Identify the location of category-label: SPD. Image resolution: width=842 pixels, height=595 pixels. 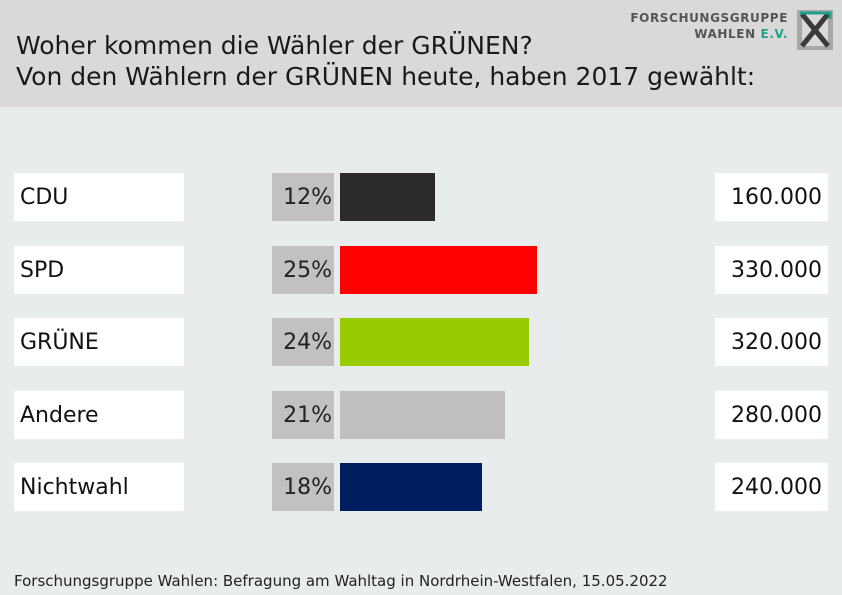
(99, 270).